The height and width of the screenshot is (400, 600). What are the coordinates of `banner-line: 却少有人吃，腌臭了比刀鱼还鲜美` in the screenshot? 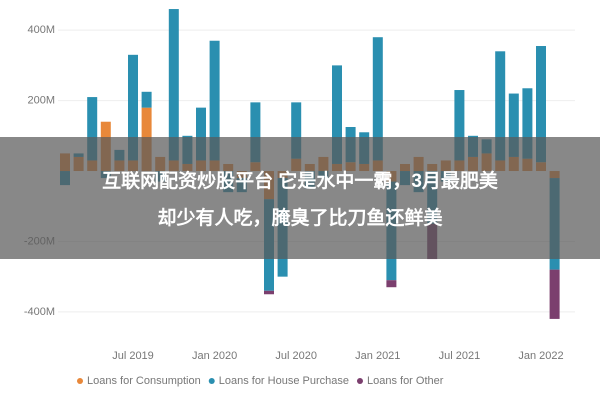 It's located at (300, 217).